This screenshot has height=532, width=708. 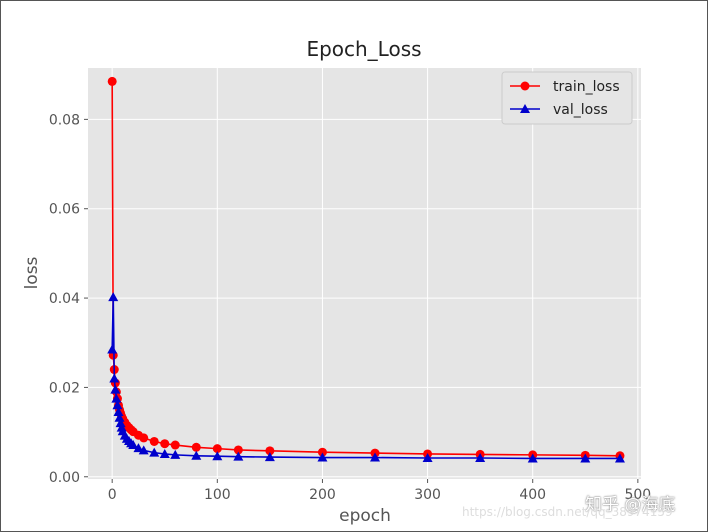 I want to click on y-tick-label: 0.00, so click(x=64, y=478).